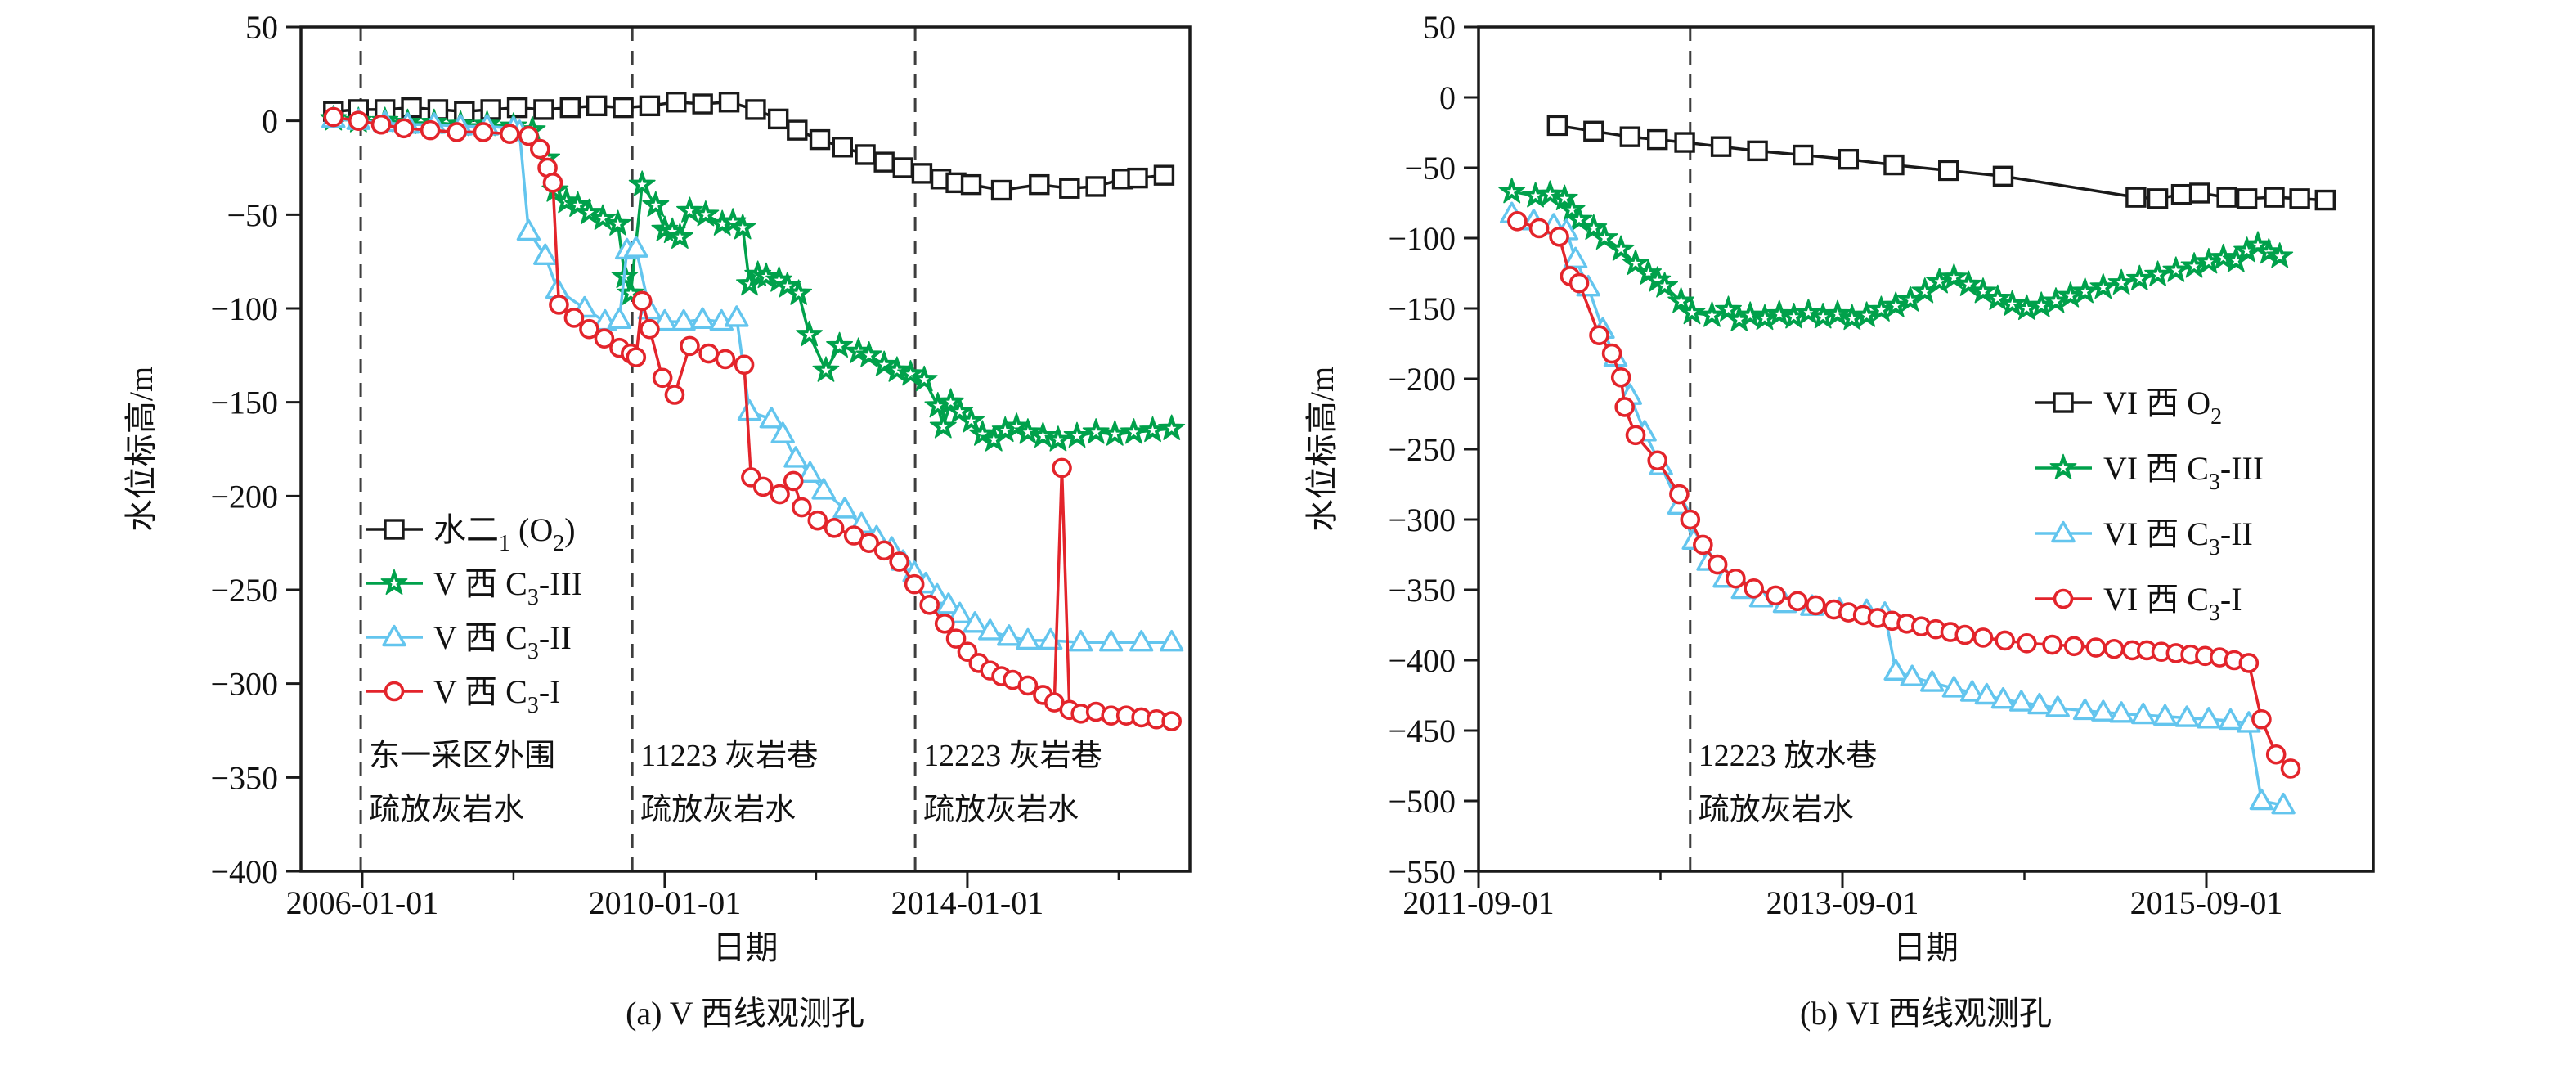 The height and width of the screenshot is (1066, 2576). Describe the element at coordinates (447, 810) in the screenshot. I see `annotation-line-1: 疏放灰岩水` at that location.